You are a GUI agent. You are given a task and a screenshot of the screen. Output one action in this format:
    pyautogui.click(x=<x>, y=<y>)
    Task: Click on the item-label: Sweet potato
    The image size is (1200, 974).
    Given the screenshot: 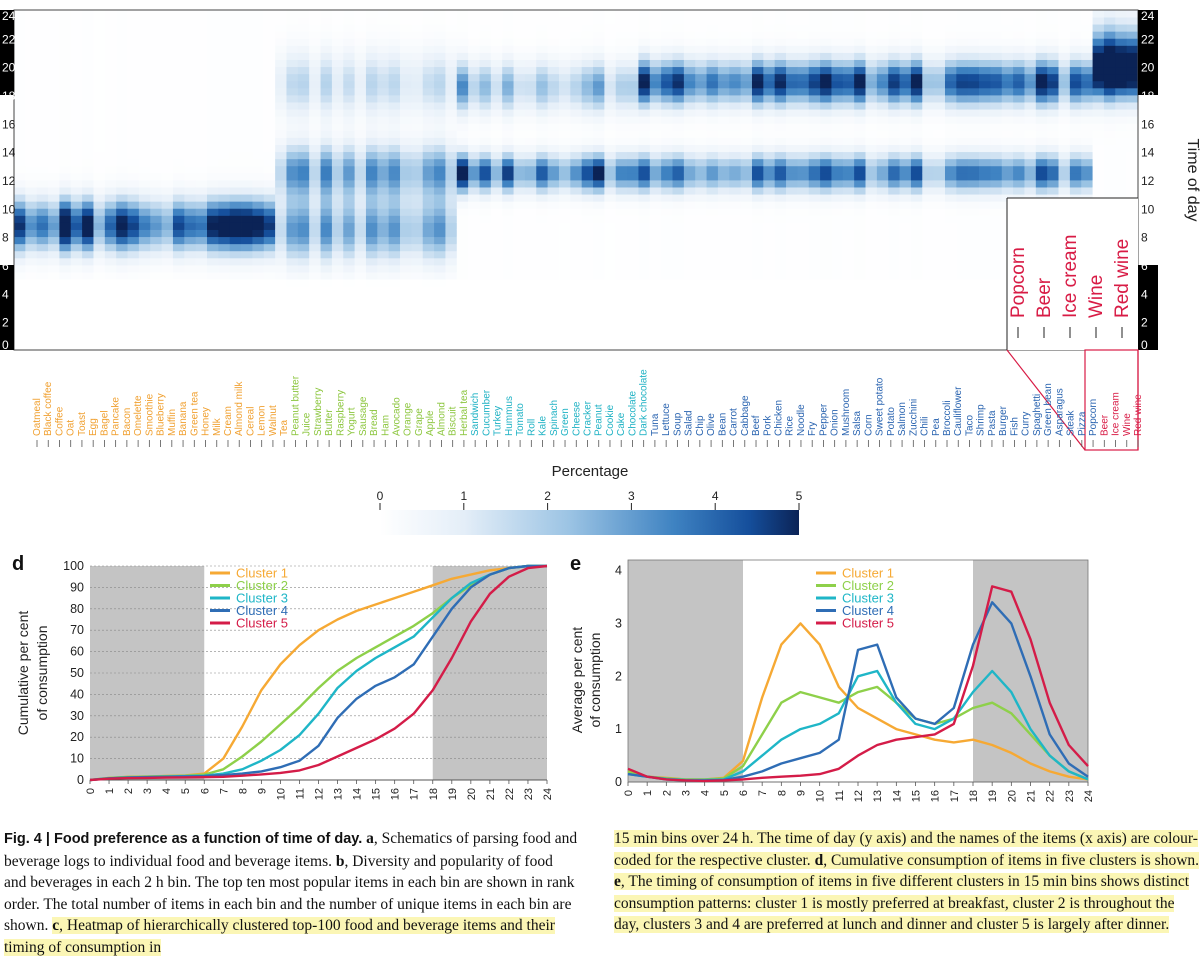 What is the action you would take?
    pyautogui.click(x=880, y=406)
    